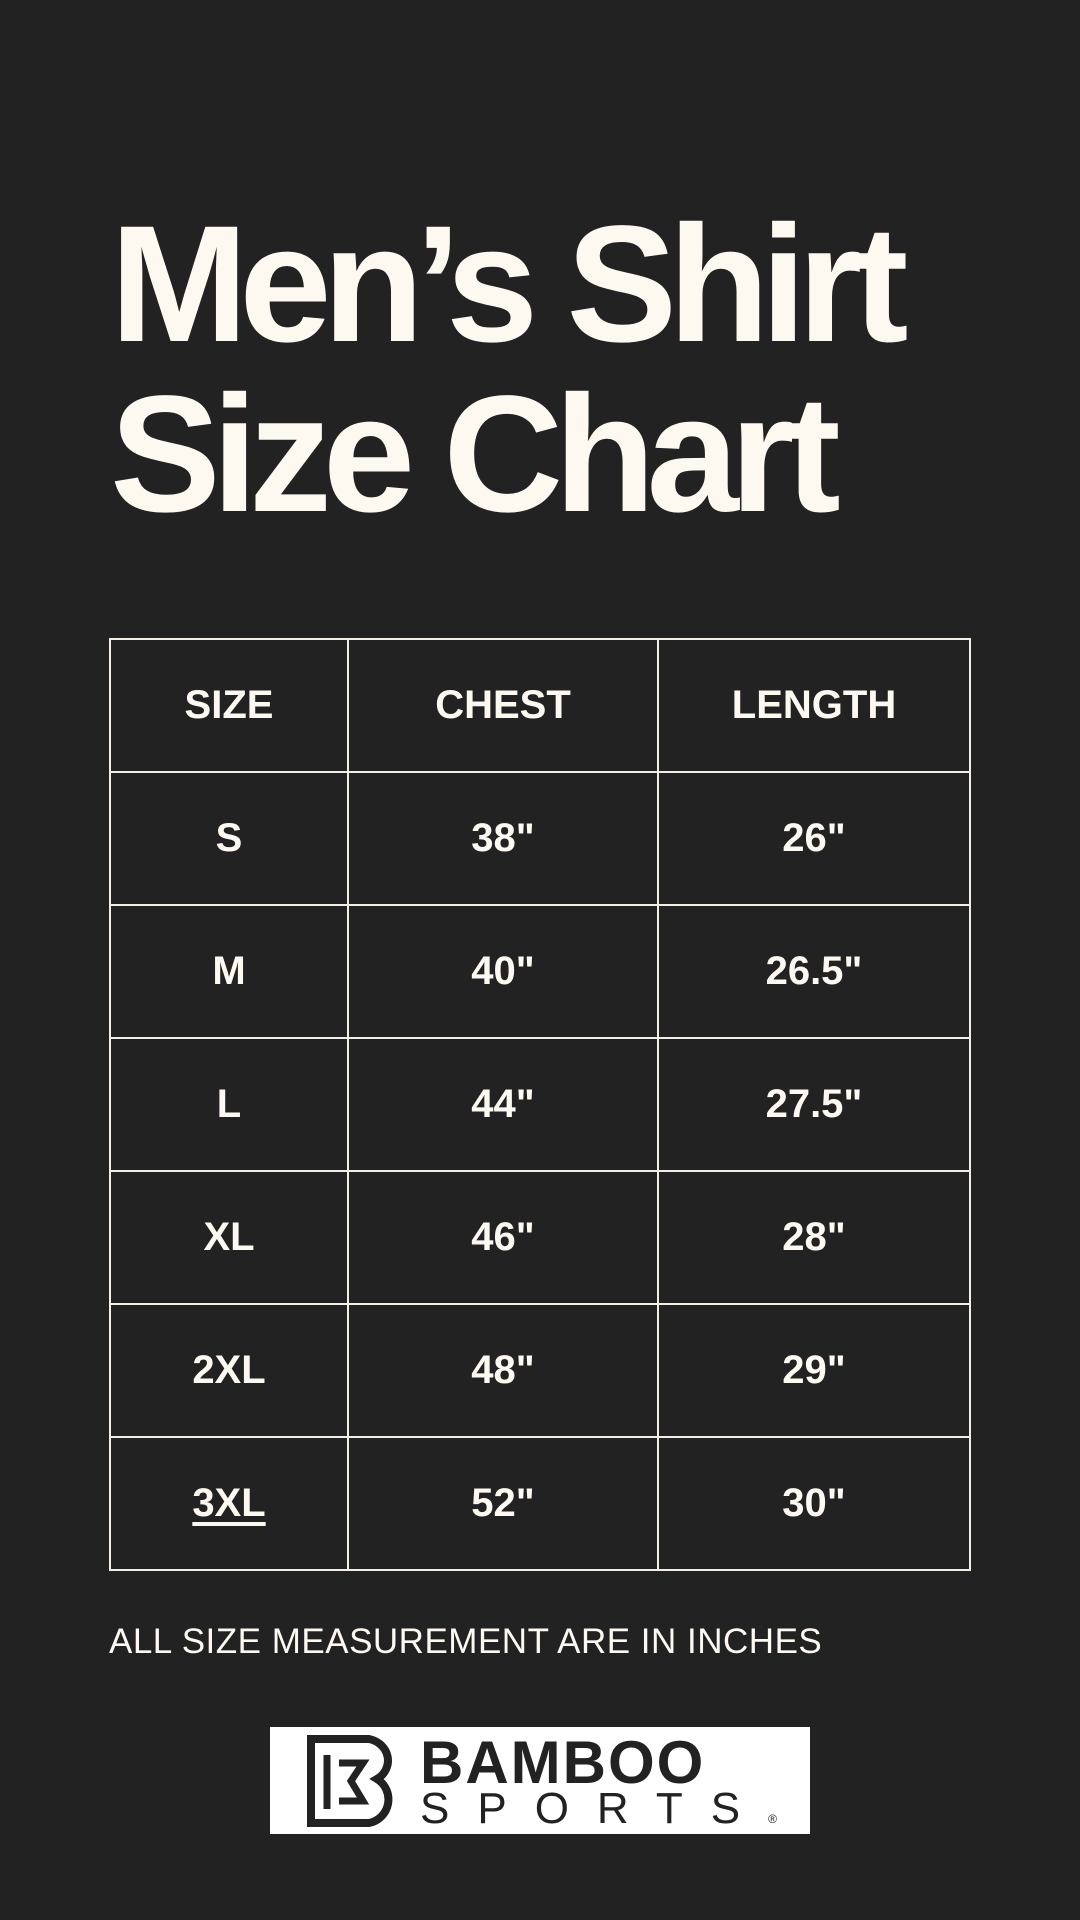 The width and height of the screenshot is (1080, 1920). I want to click on cell-size: S, so click(229, 838).